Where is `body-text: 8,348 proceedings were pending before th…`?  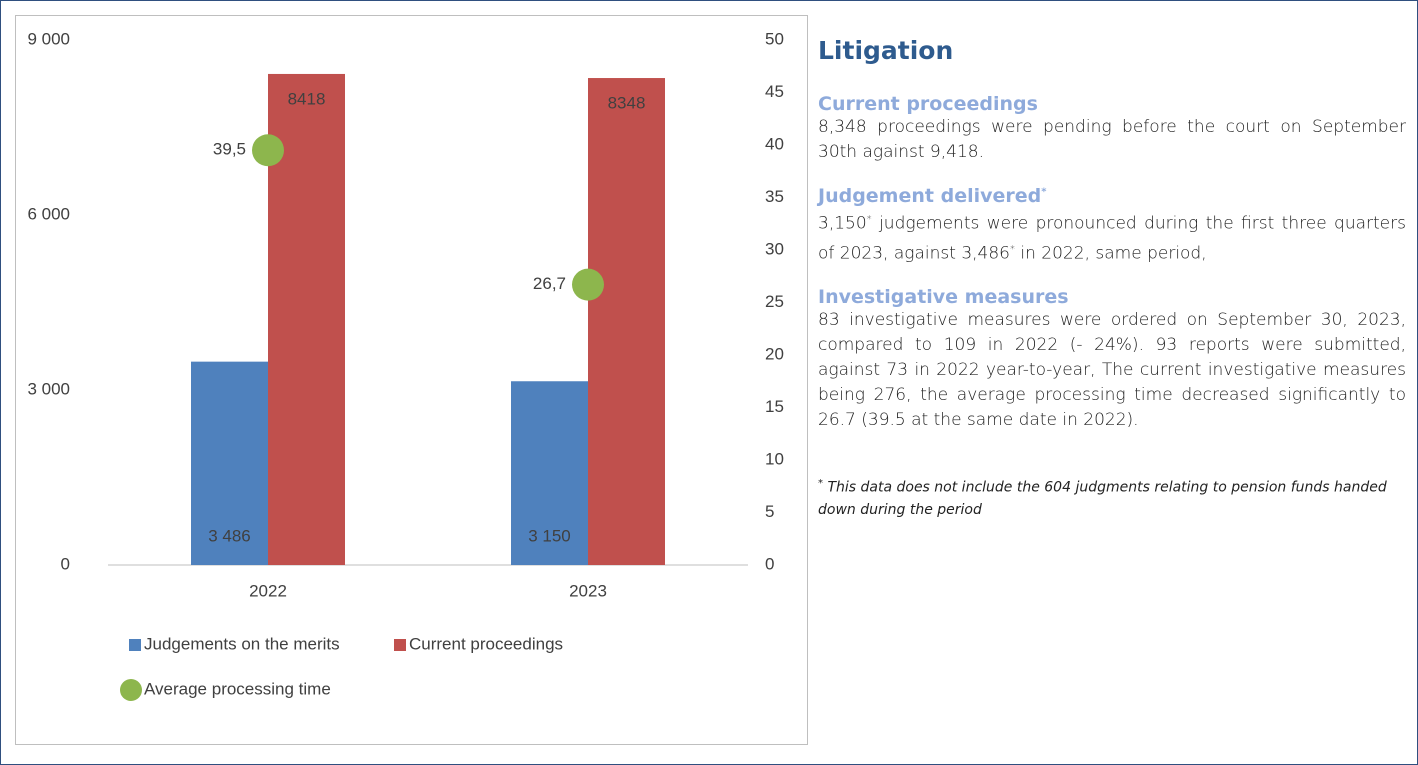
body-text: 8,348 proceedings were pending before th… is located at coordinates (1112, 139).